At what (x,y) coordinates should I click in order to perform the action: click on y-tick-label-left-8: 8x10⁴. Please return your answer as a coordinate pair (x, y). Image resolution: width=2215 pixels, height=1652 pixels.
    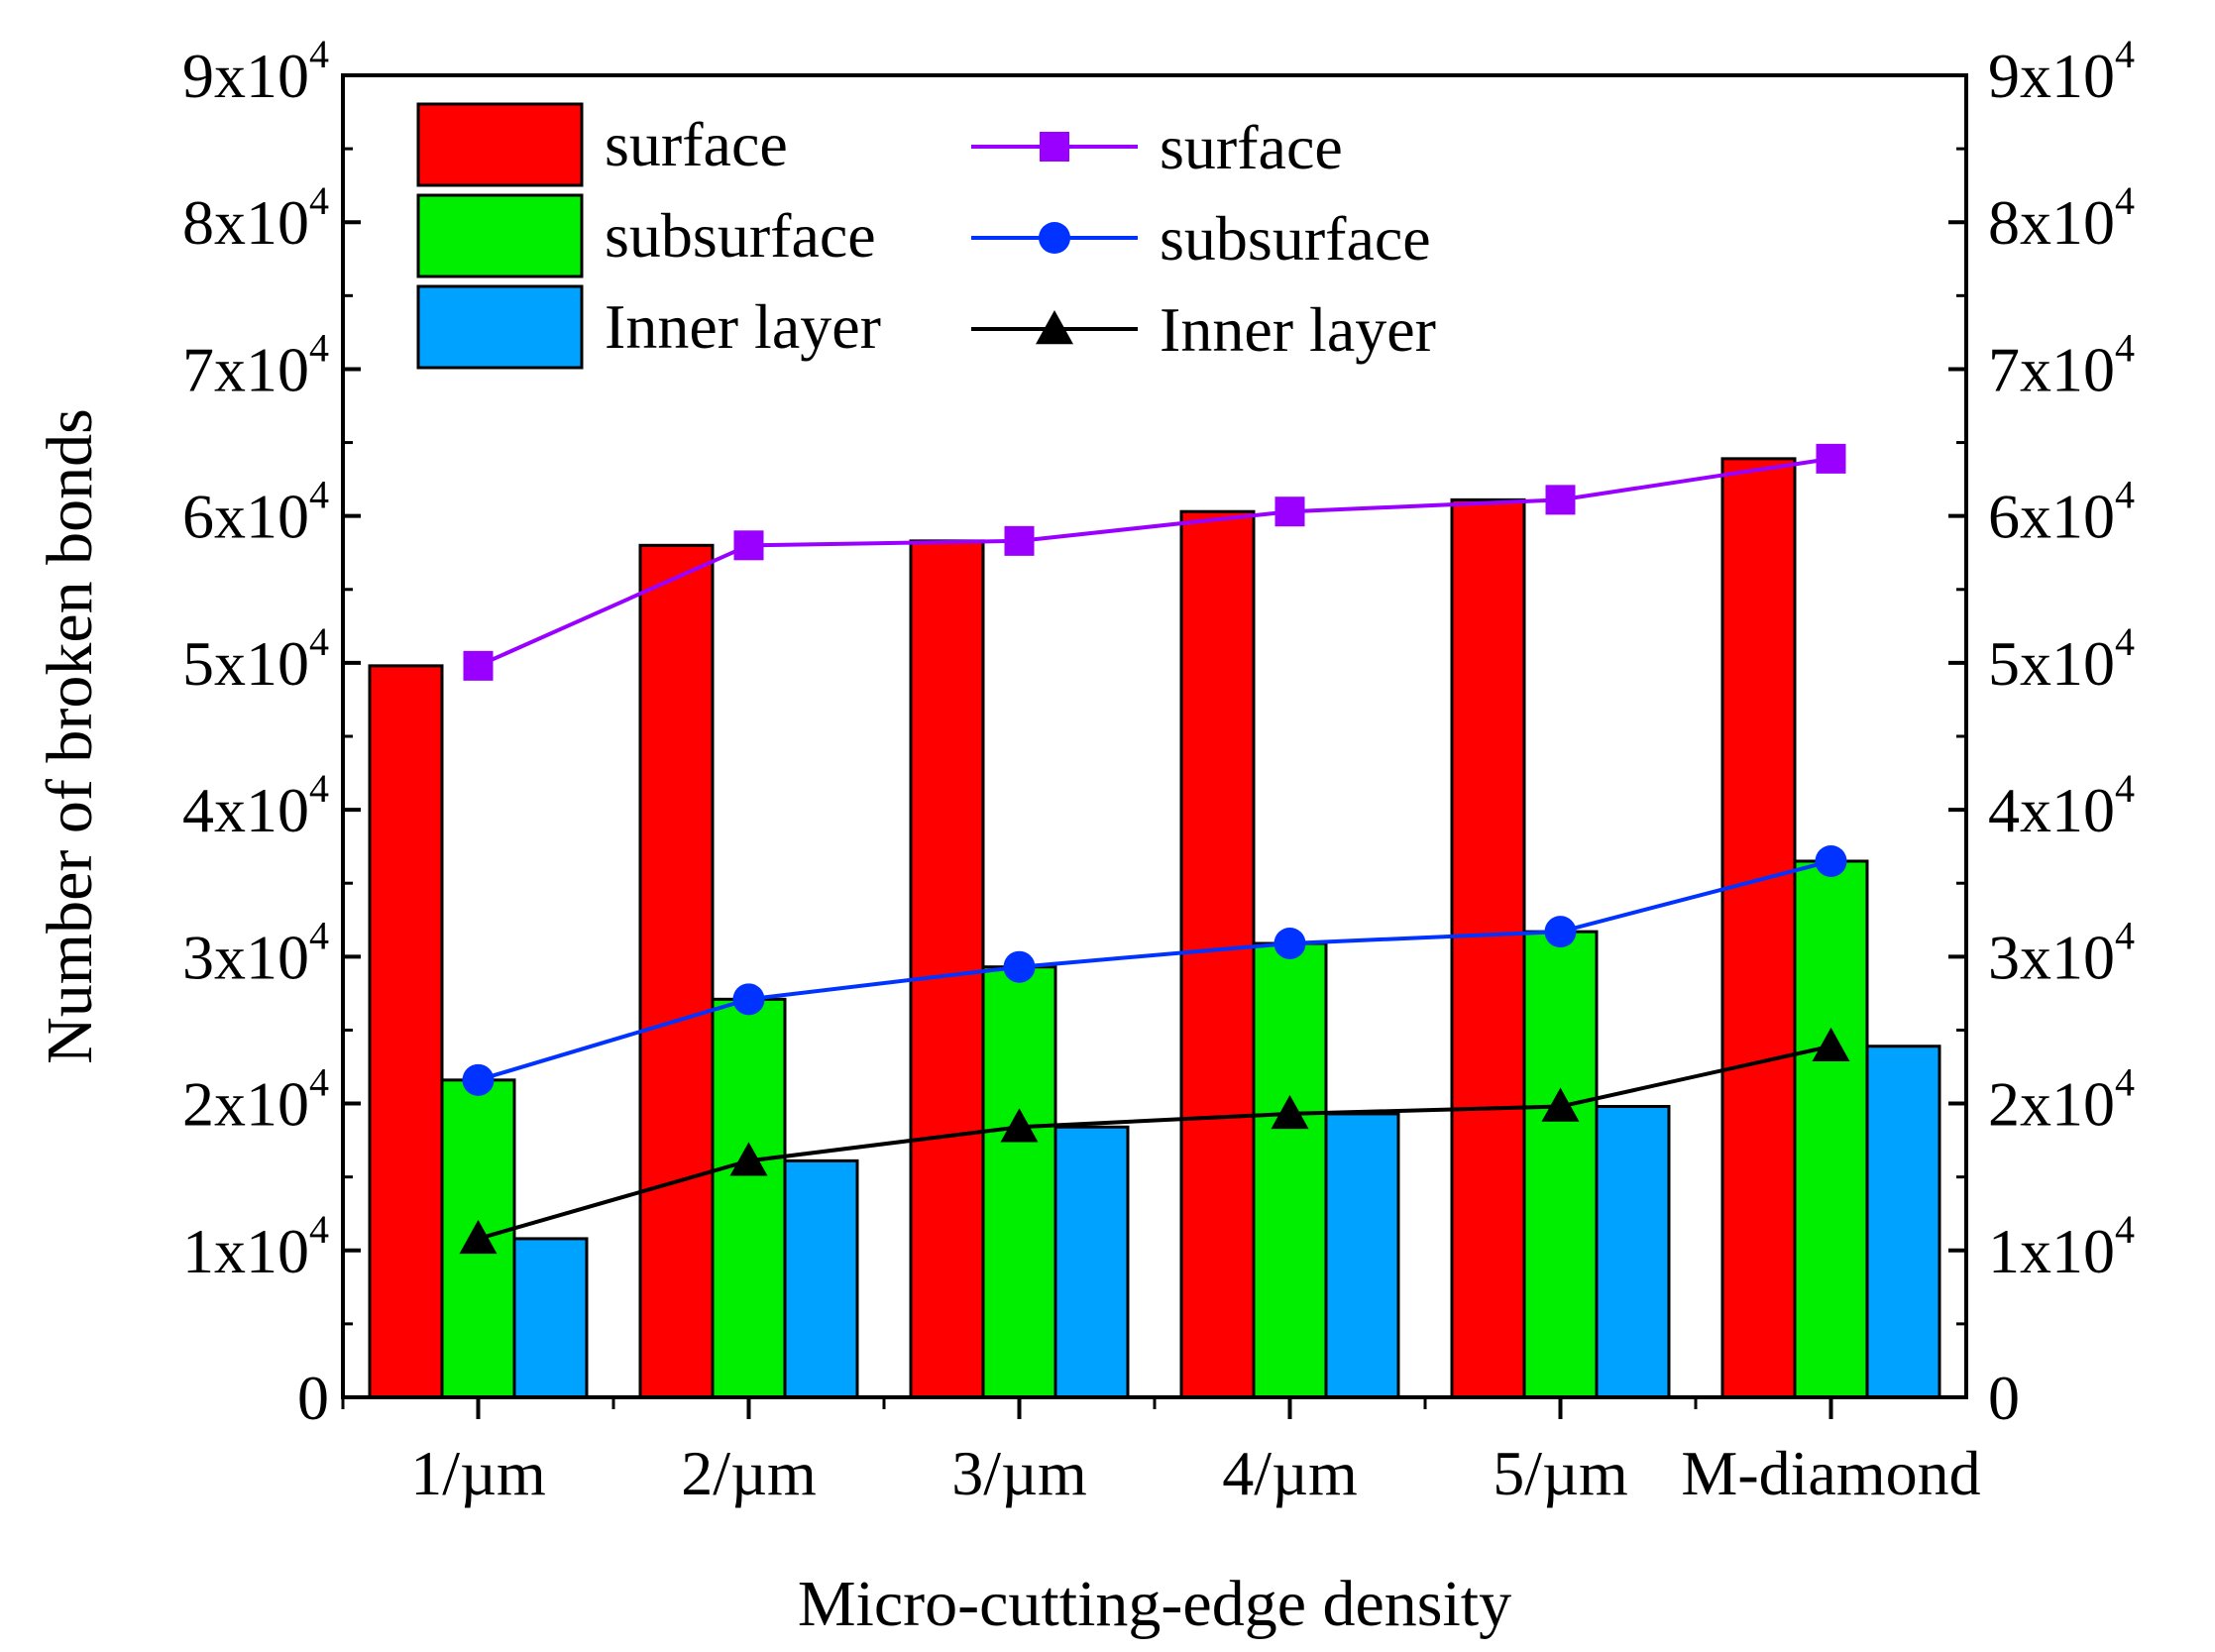
    Looking at the image, I should click on (255, 218).